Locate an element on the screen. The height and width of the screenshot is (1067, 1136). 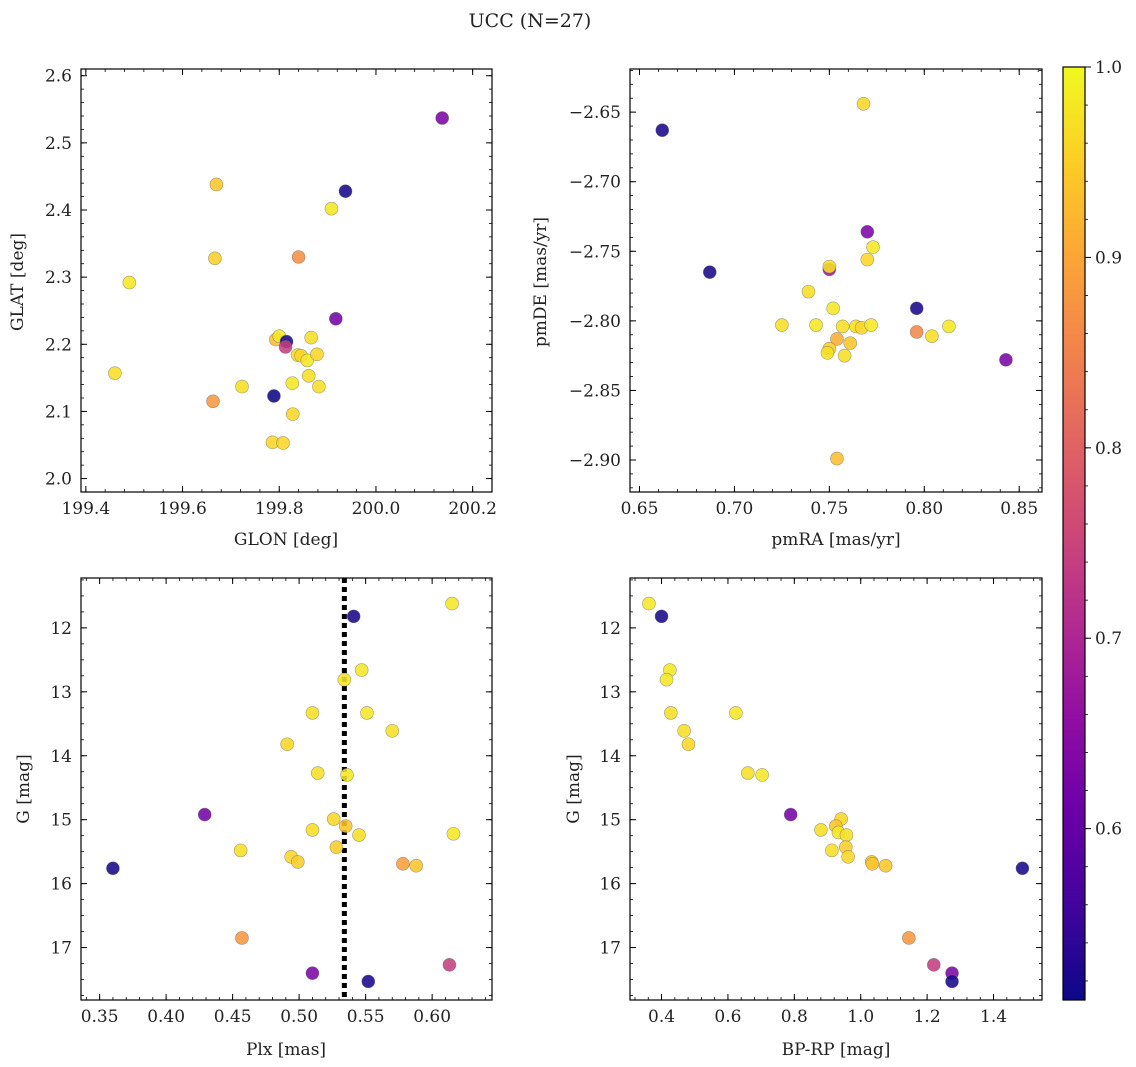
colorbar-gradient is located at coordinates (1074, 533).